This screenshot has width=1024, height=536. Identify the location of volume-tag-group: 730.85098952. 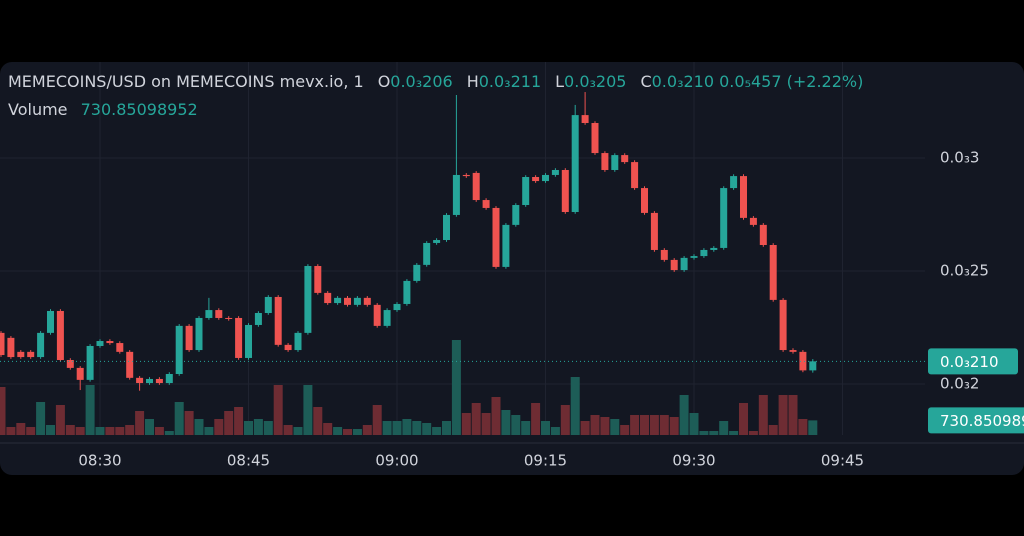
(976, 420).